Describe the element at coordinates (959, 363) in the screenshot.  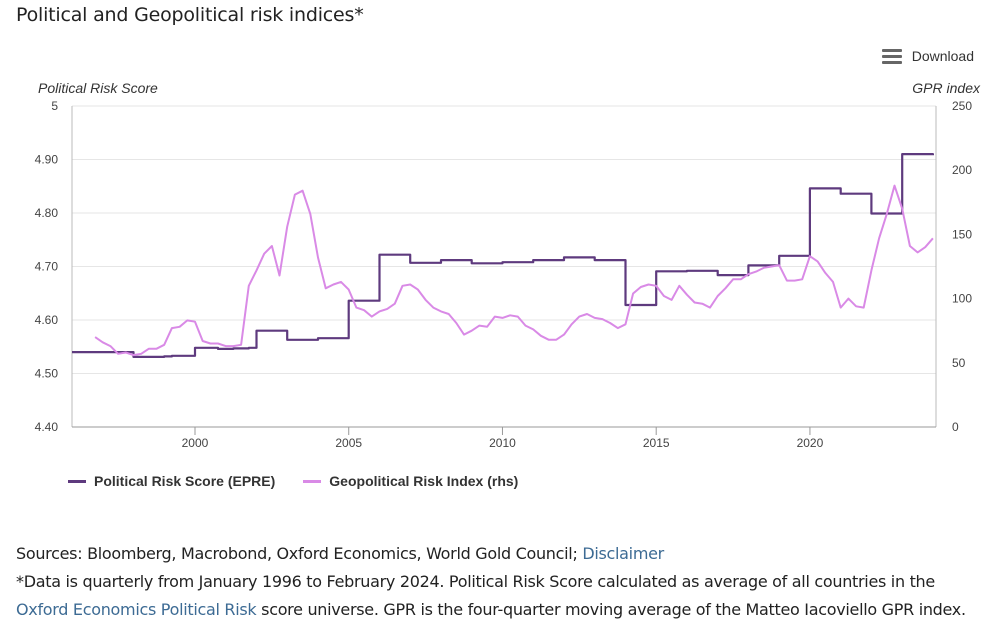
I see `y2-tick-label: 50` at that location.